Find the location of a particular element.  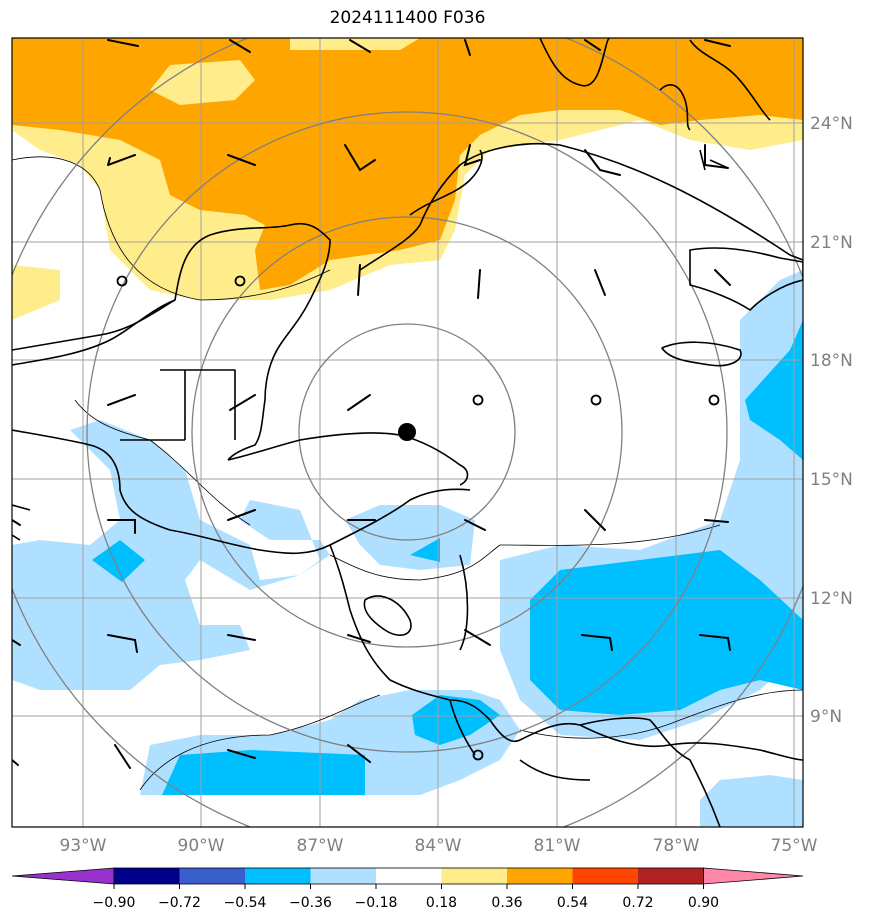

colorbar-tick-label: −0.90 is located at coordinates (114, 903).